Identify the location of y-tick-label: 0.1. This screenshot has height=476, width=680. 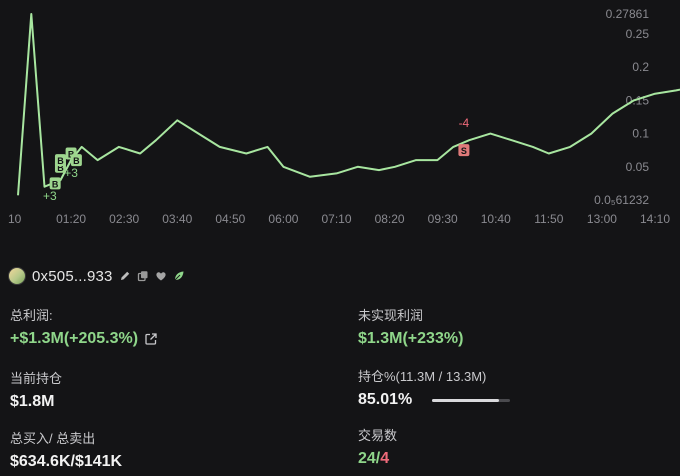
(640, 134).